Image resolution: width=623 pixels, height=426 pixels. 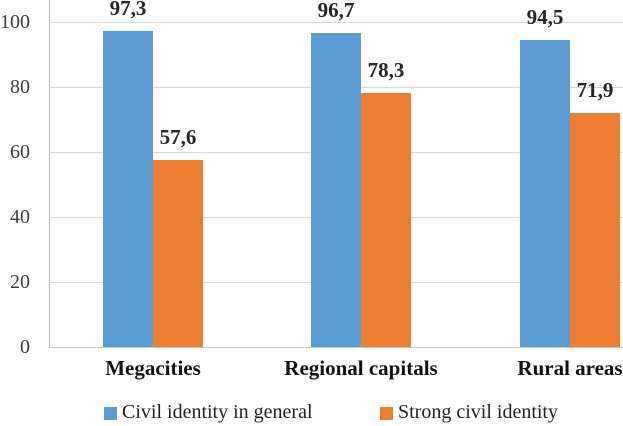 What do you see at coordinates (20, 217) in the screenshot?
I see `y-tick-label-40: 40` at bounding box center [20, 217].